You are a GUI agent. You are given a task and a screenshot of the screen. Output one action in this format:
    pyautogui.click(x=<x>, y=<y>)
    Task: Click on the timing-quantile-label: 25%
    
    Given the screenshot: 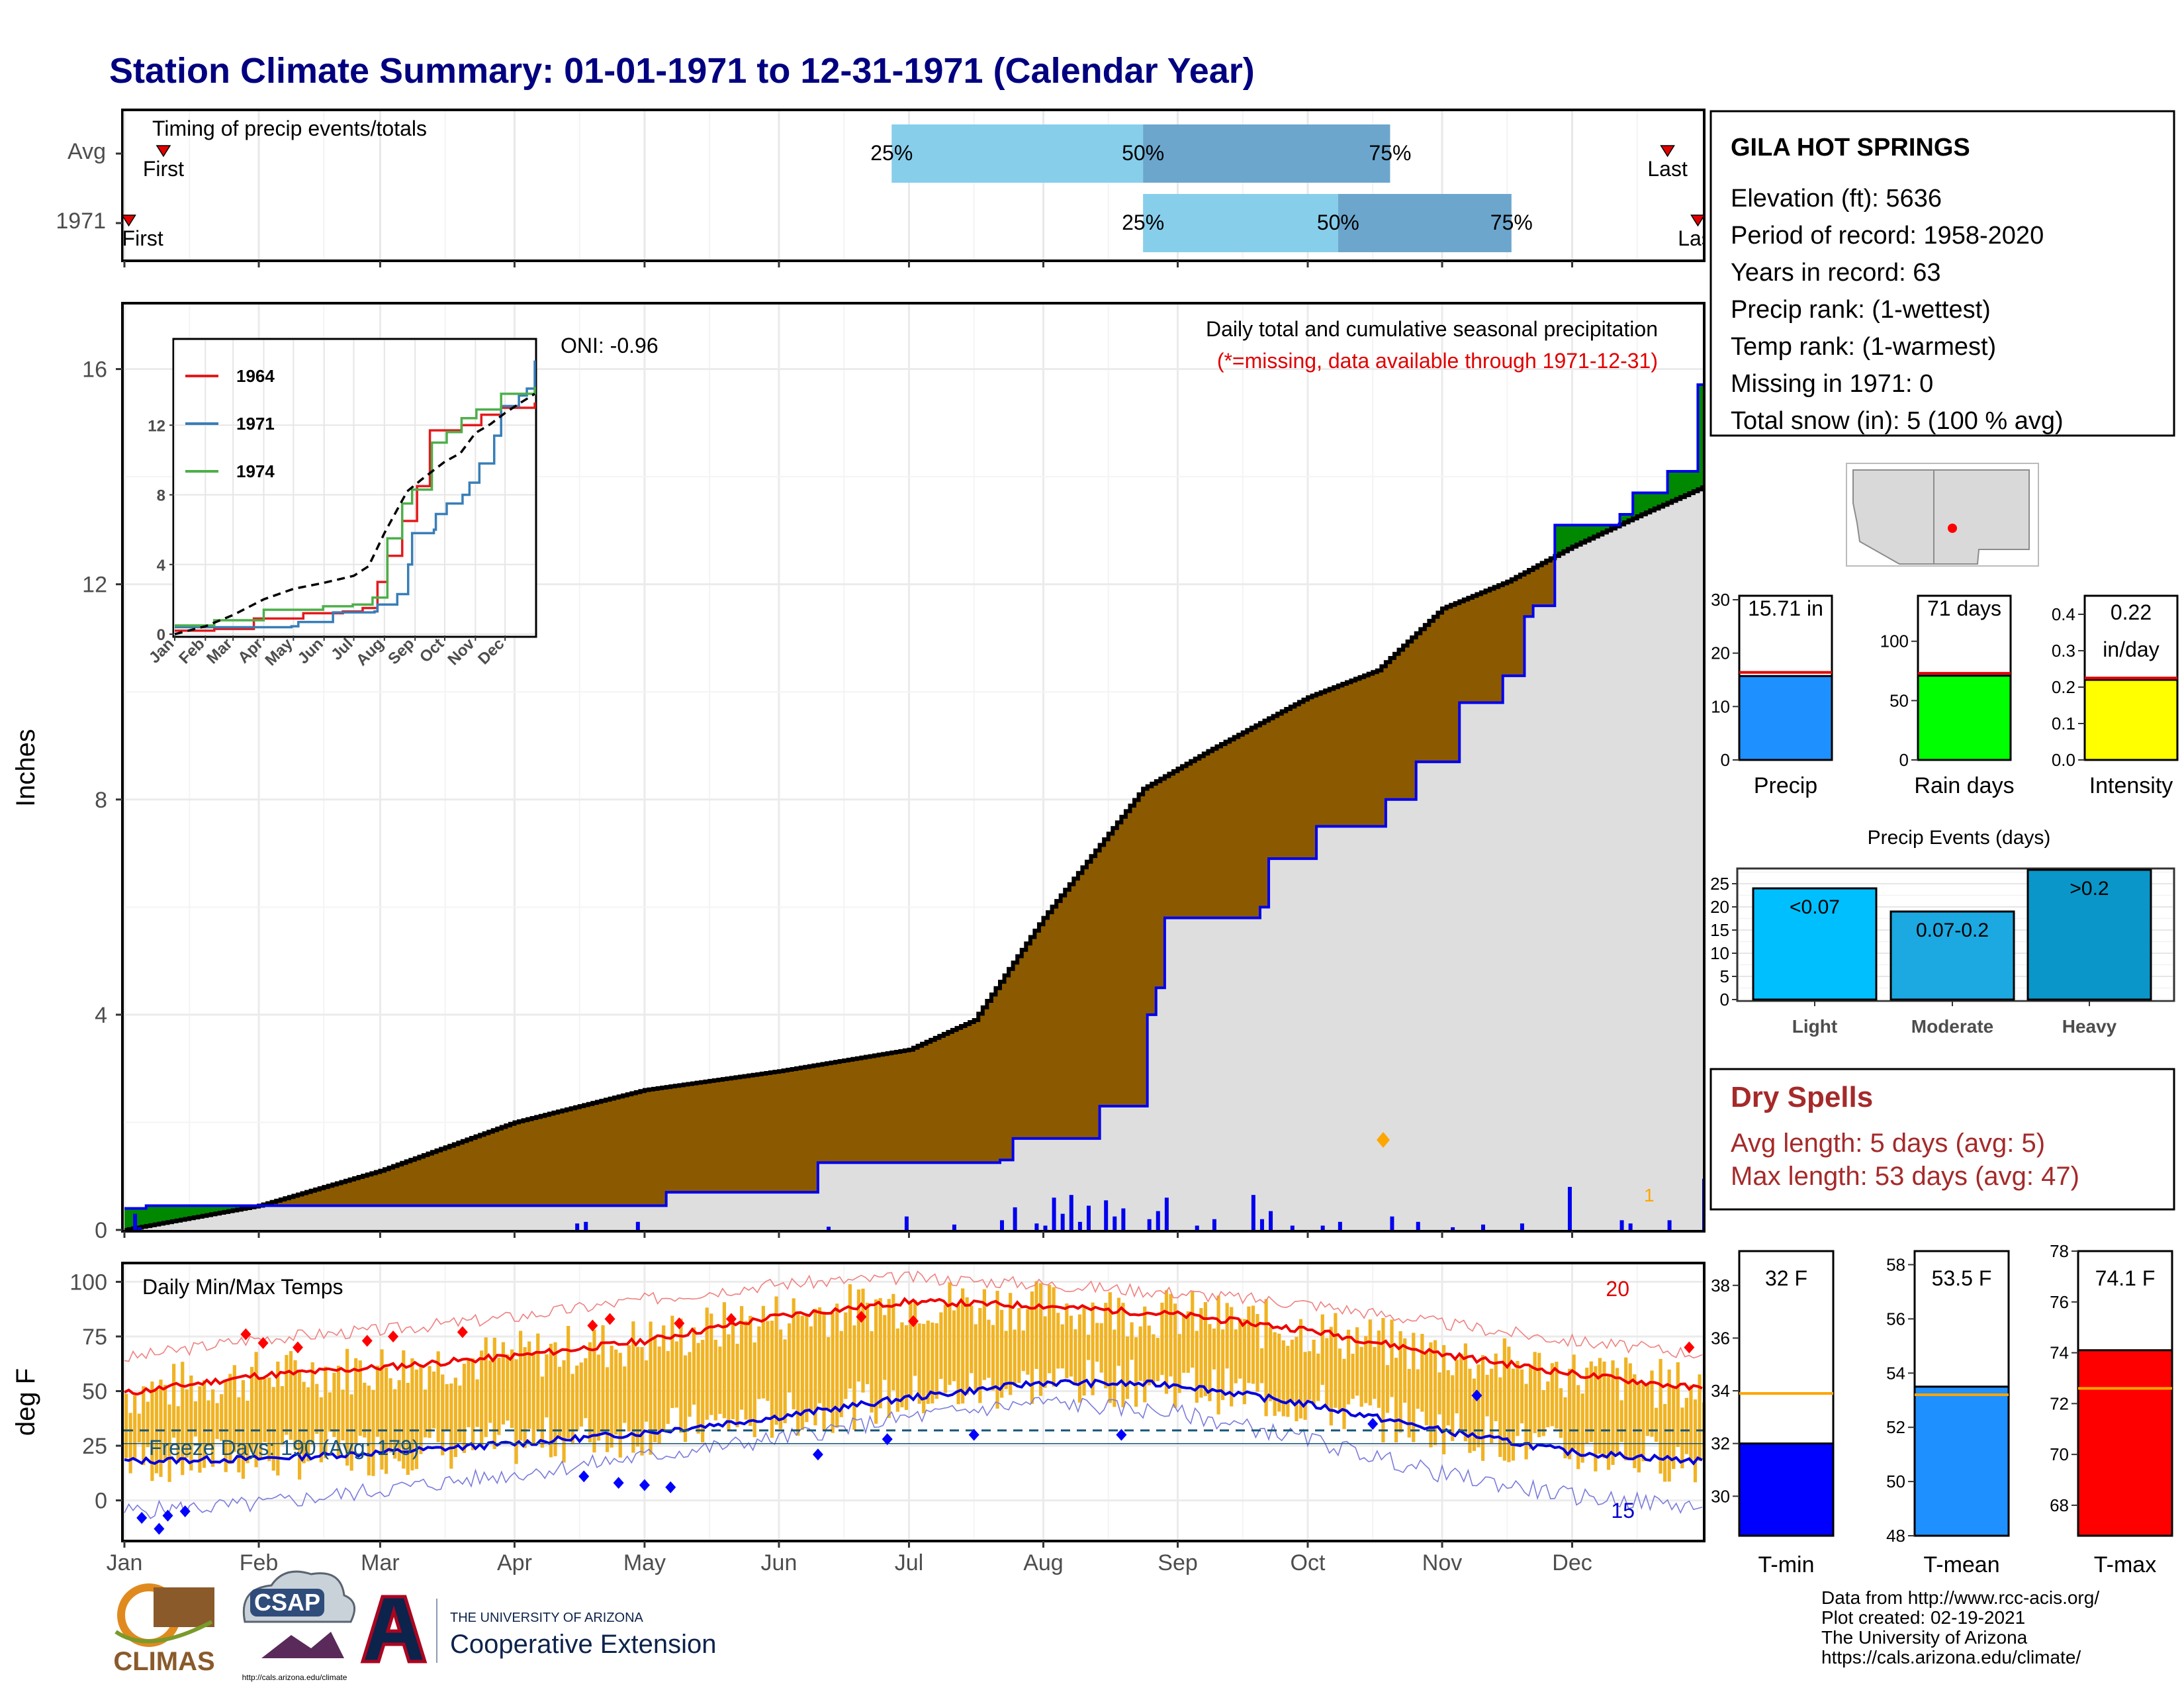 What is the action you would take?
    pyautogui.click(x=1143, y=222)
    